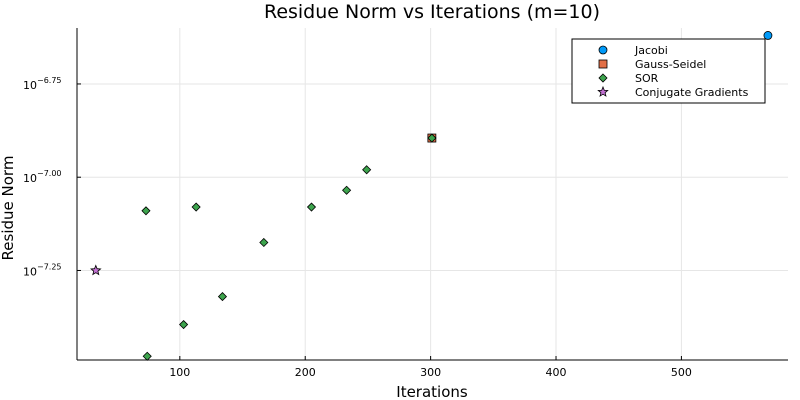  Describe the element at coordinates (651, 50) in the screenshot. I see `legend-label-jacobi: Jacobi` at that location.